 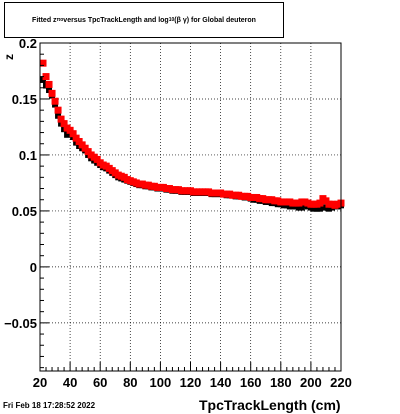 I want to click on x-tick-label: 180, so click(x=281, y=382).